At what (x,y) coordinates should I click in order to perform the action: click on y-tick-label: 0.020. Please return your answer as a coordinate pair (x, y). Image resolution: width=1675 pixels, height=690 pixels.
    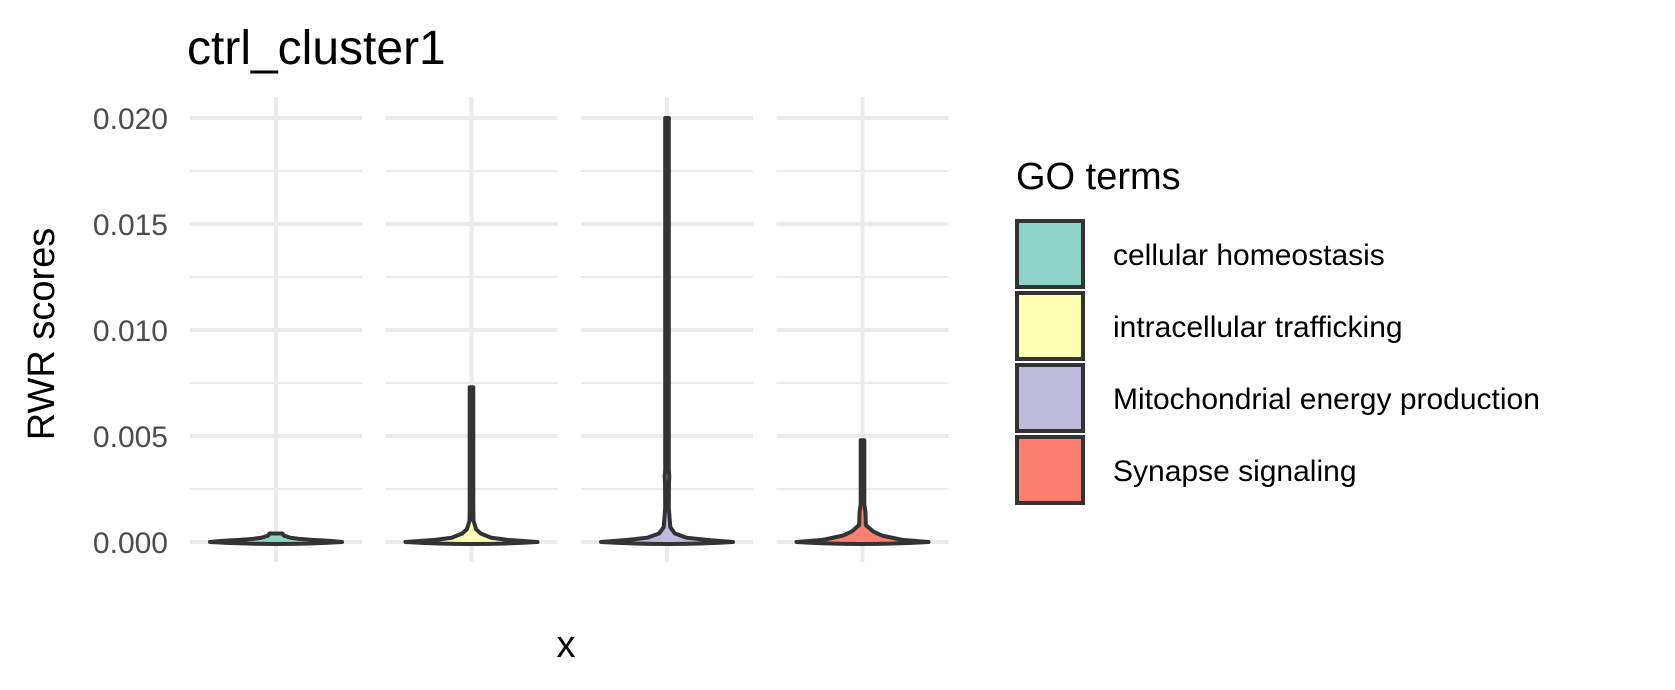
    Looking at the image, I should click on (130, 119).